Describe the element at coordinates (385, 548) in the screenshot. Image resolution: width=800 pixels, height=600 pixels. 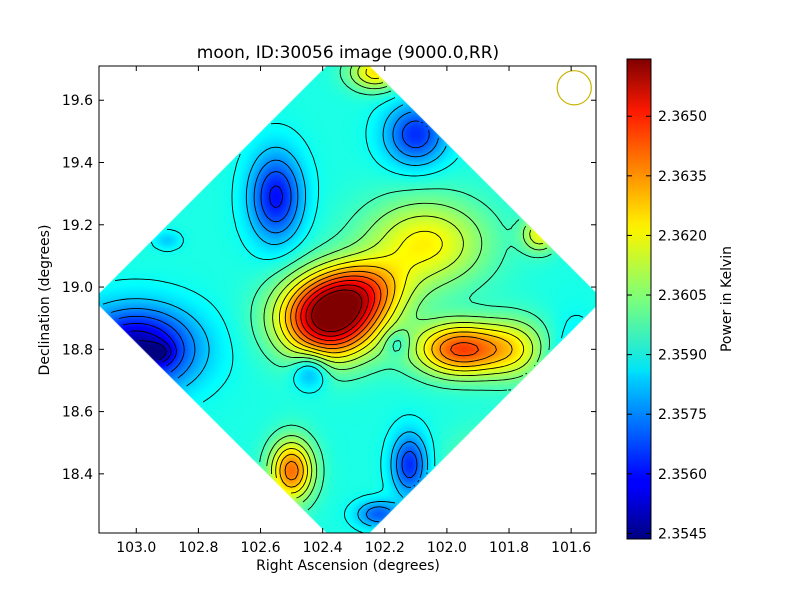
I see `x-tick-label: 102.2` at that location.